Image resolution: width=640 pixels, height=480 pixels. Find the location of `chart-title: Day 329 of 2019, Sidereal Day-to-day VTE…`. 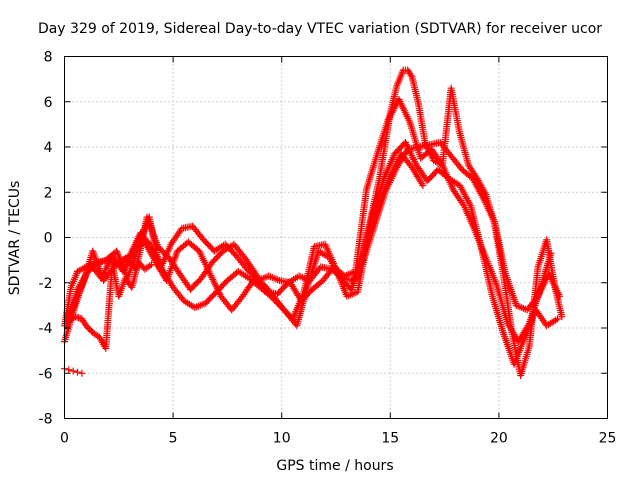

chart-title: Day 329 of 2019, Sidereal Day-to-day VTE… is located at coordinates (320, 29).